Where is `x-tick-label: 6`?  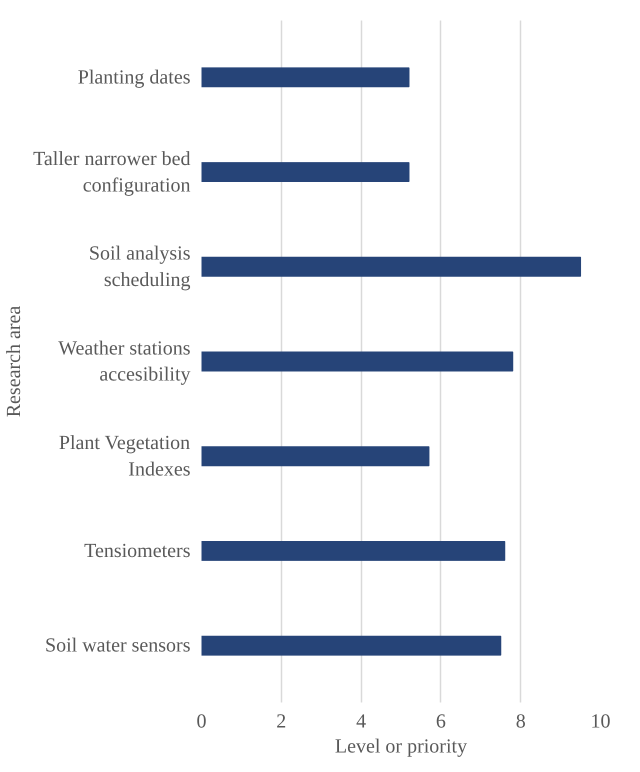
x-tick-label: 6 is located at coordinates (441, 721).